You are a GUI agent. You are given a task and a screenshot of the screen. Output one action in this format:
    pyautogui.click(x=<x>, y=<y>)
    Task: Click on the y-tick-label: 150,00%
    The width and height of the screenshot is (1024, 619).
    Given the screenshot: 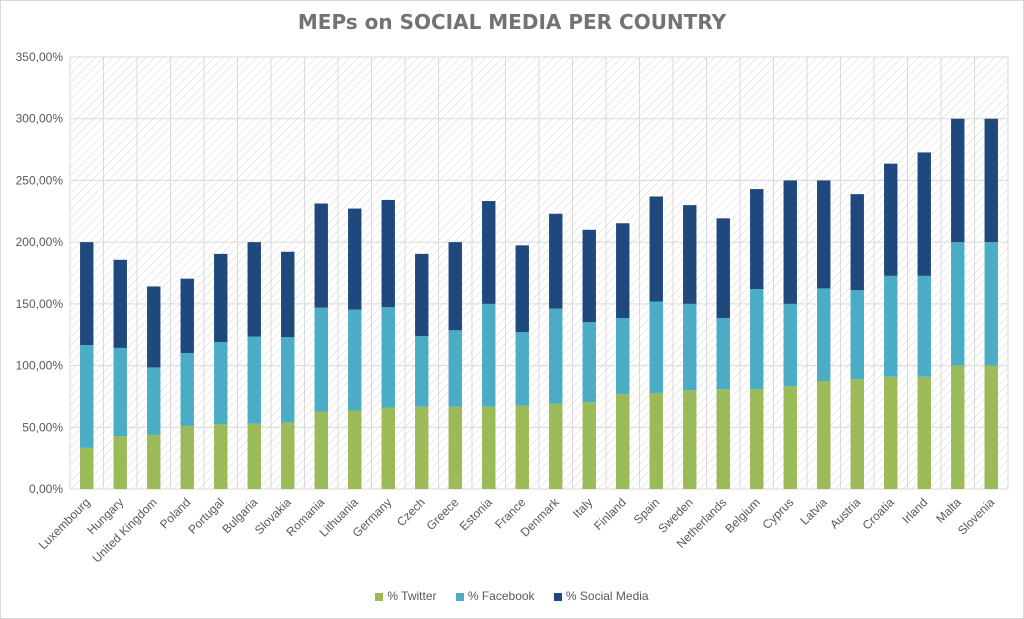 What is the action you would take?
    pyautogui.click(x=40, y=304)
    